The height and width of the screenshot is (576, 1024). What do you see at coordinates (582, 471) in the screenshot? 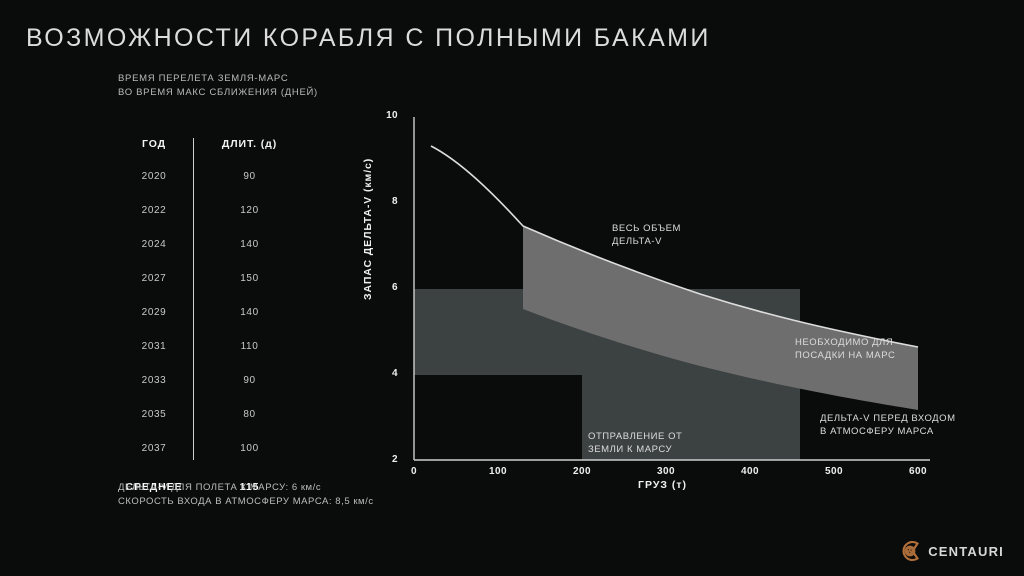
I see `chart-x-tick: 200` at bounding box center [582, 471].